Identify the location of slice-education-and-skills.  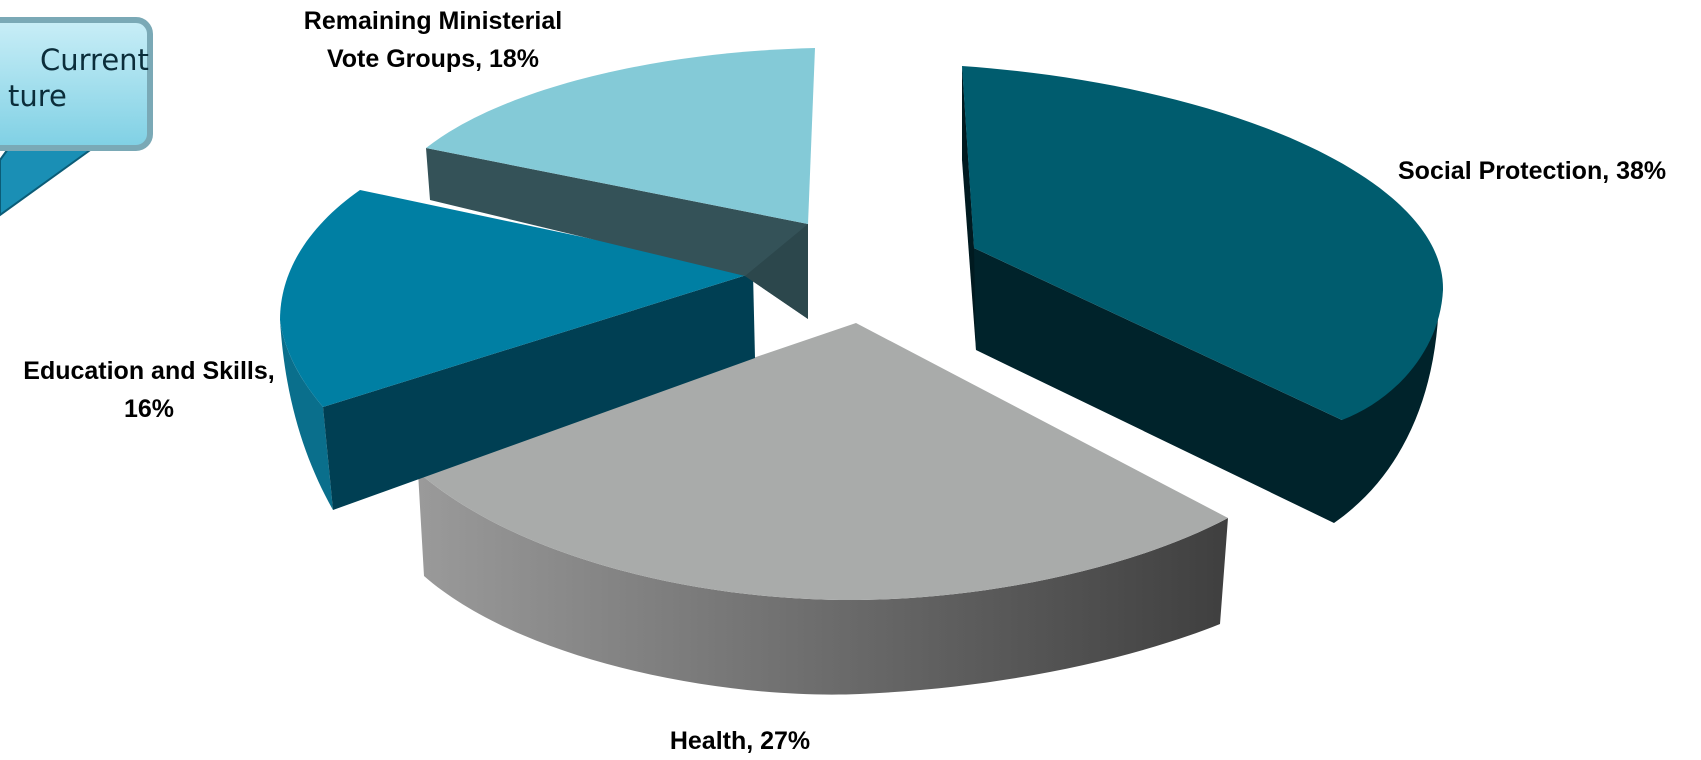
(517, 350).